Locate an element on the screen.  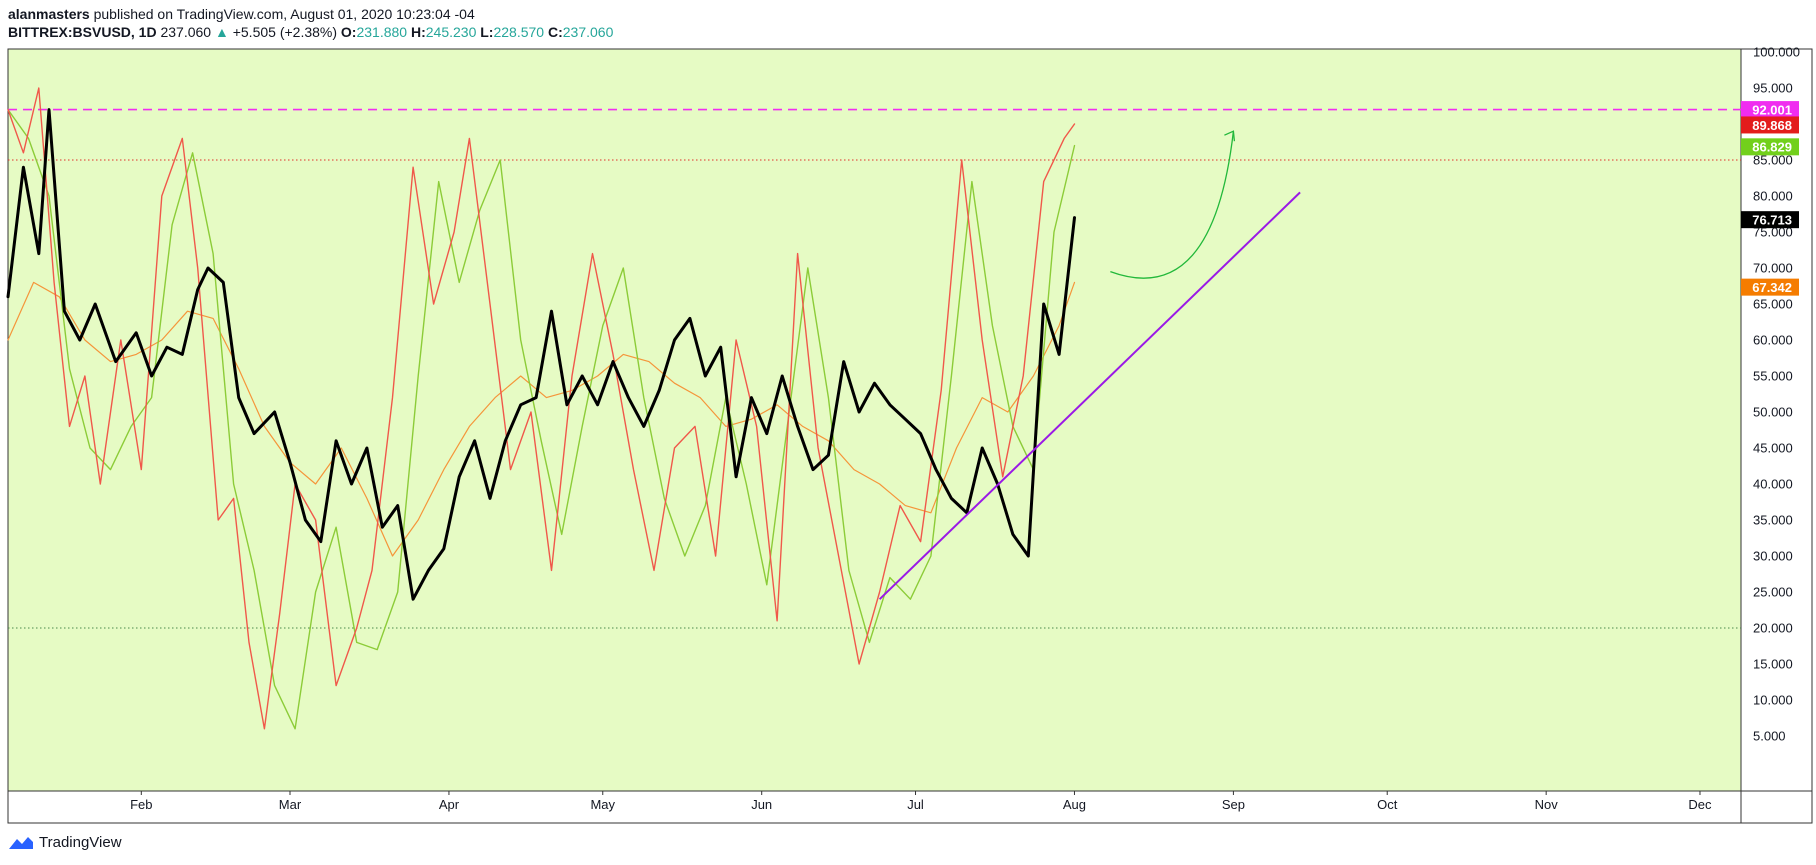
price-tick: 20.000 is located at coordinates (1773, 628).